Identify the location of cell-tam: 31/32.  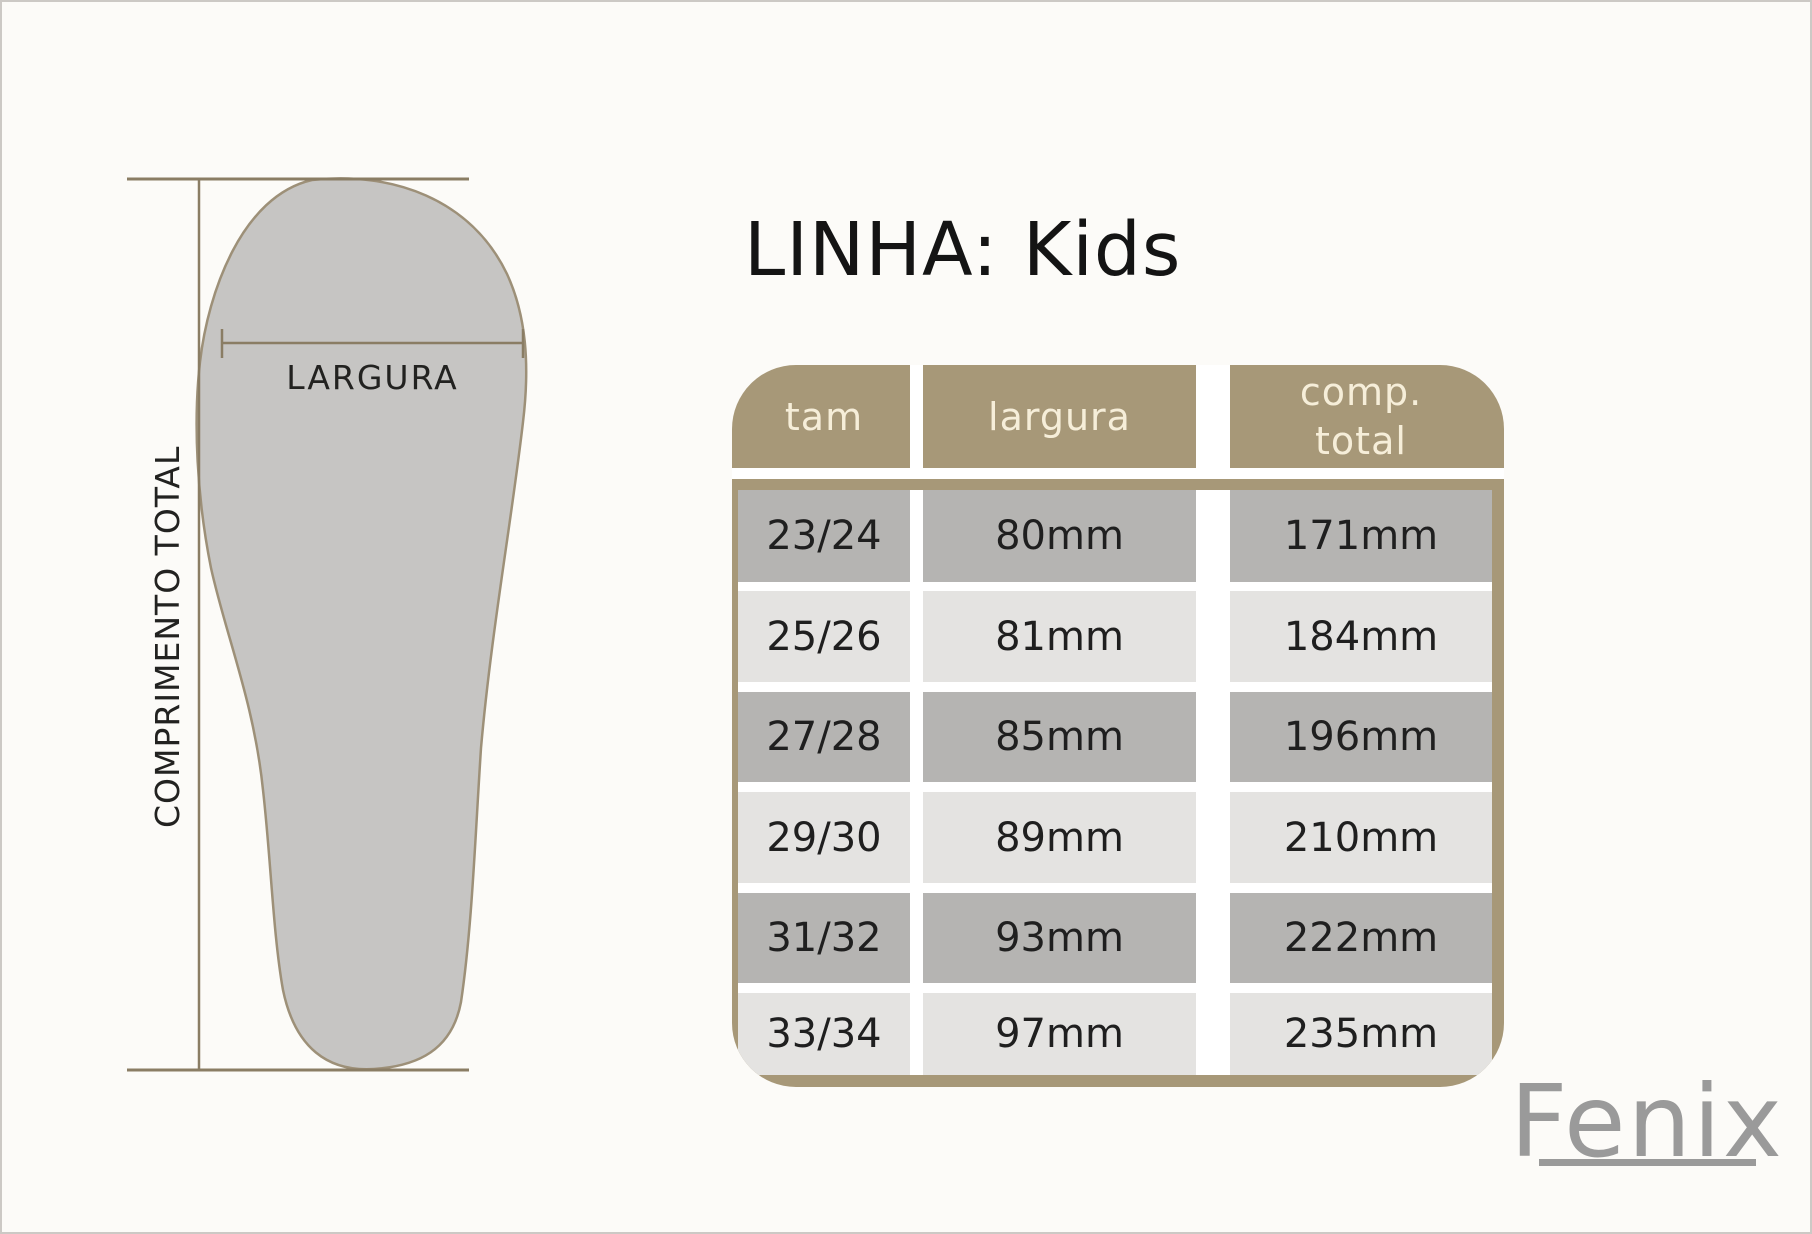
(824, 938).